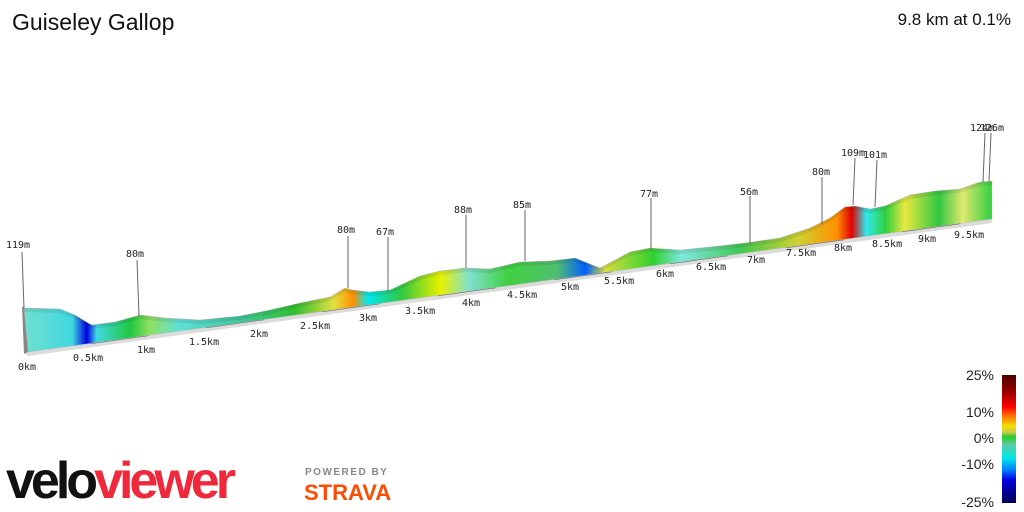 This screenshot has height=512, width=1024. What do you see at coordinates (983, 438) in the screenshot?
I see `legend-label-0: 0%` at bounding box center [983, 438].